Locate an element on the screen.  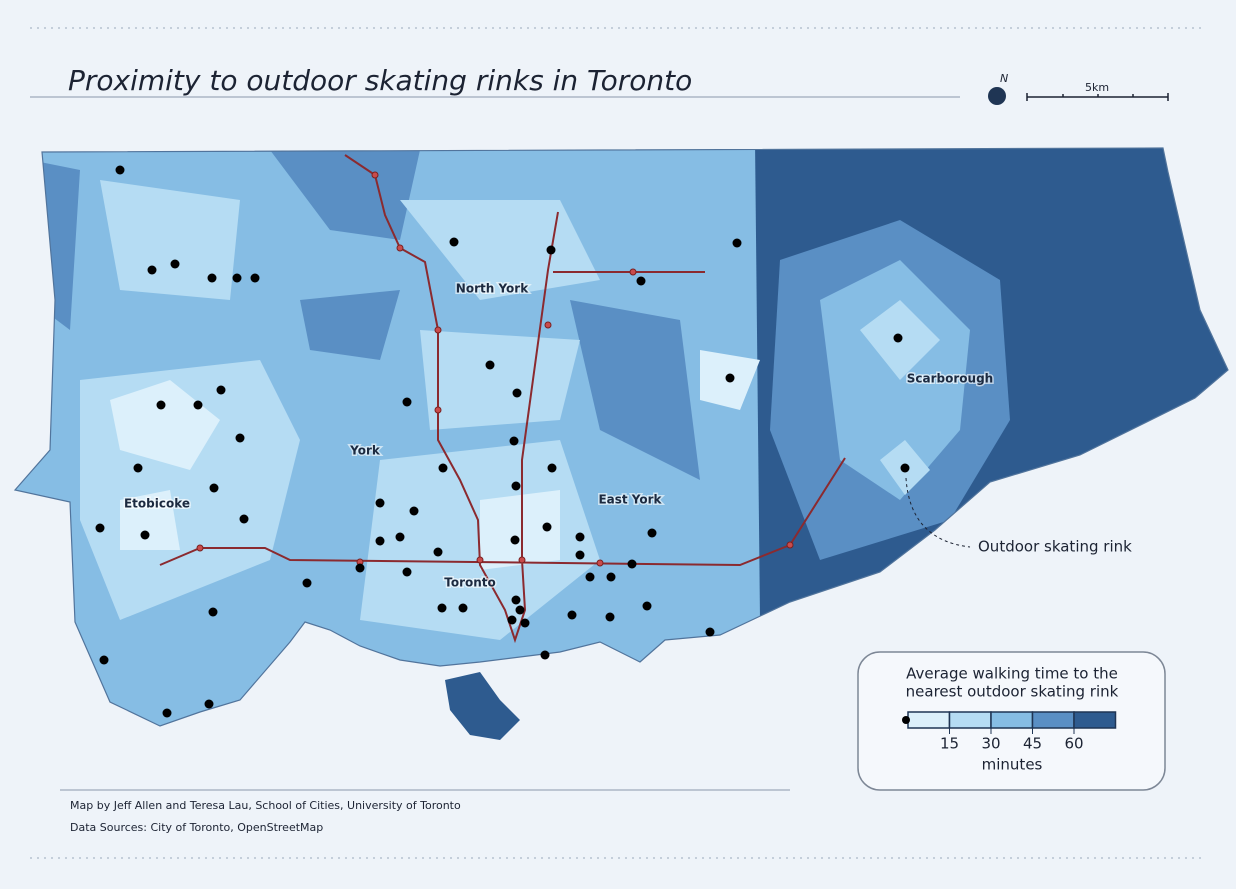
place-label: North York is located at coordinates (492, 289).